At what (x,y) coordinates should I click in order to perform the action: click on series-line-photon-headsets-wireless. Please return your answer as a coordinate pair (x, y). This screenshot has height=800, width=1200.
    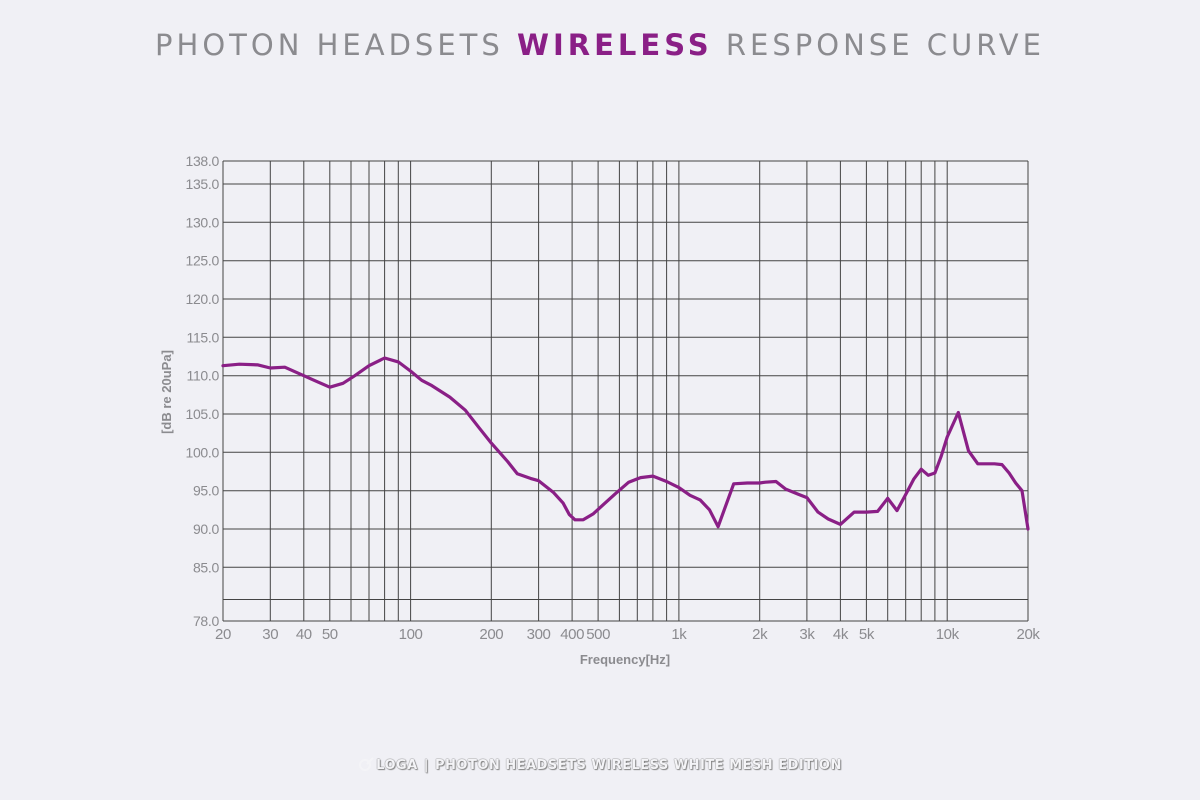
    Looking at the image, I should click on (625, 443).